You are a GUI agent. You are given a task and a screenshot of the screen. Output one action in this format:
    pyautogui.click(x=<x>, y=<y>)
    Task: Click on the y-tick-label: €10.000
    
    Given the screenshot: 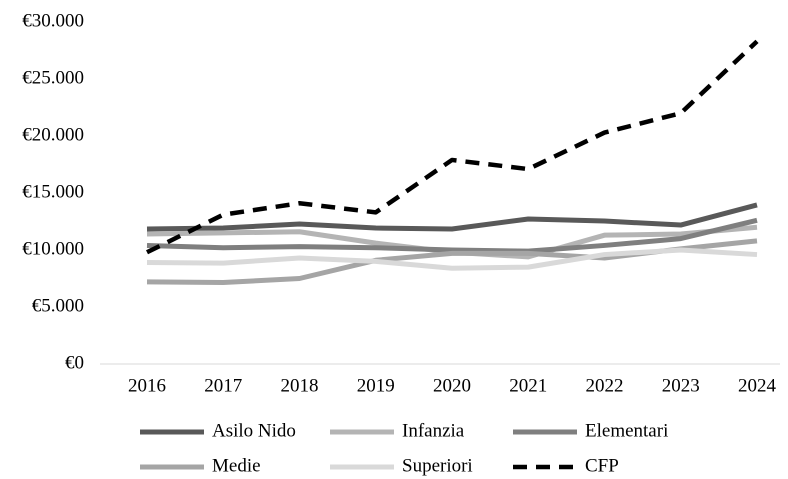 What is the action you would take?
    pyautogui.click(x=53, y=248)
    